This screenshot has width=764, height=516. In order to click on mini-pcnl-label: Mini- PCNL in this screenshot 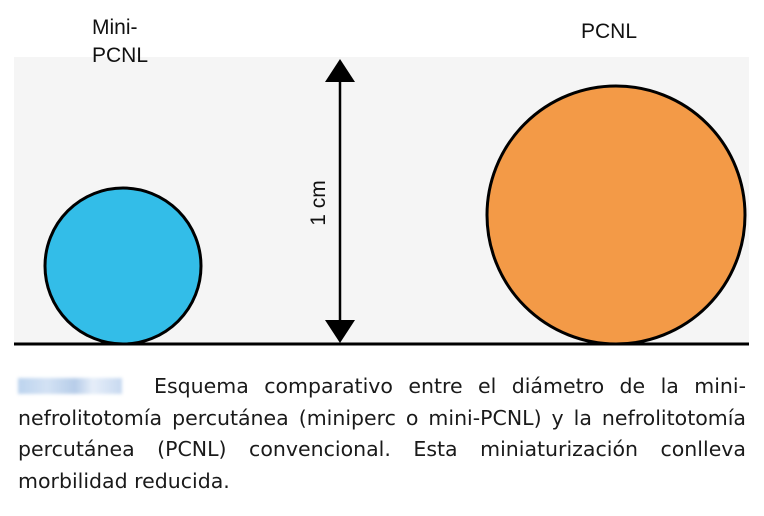, I will do `click(137, 42)`.